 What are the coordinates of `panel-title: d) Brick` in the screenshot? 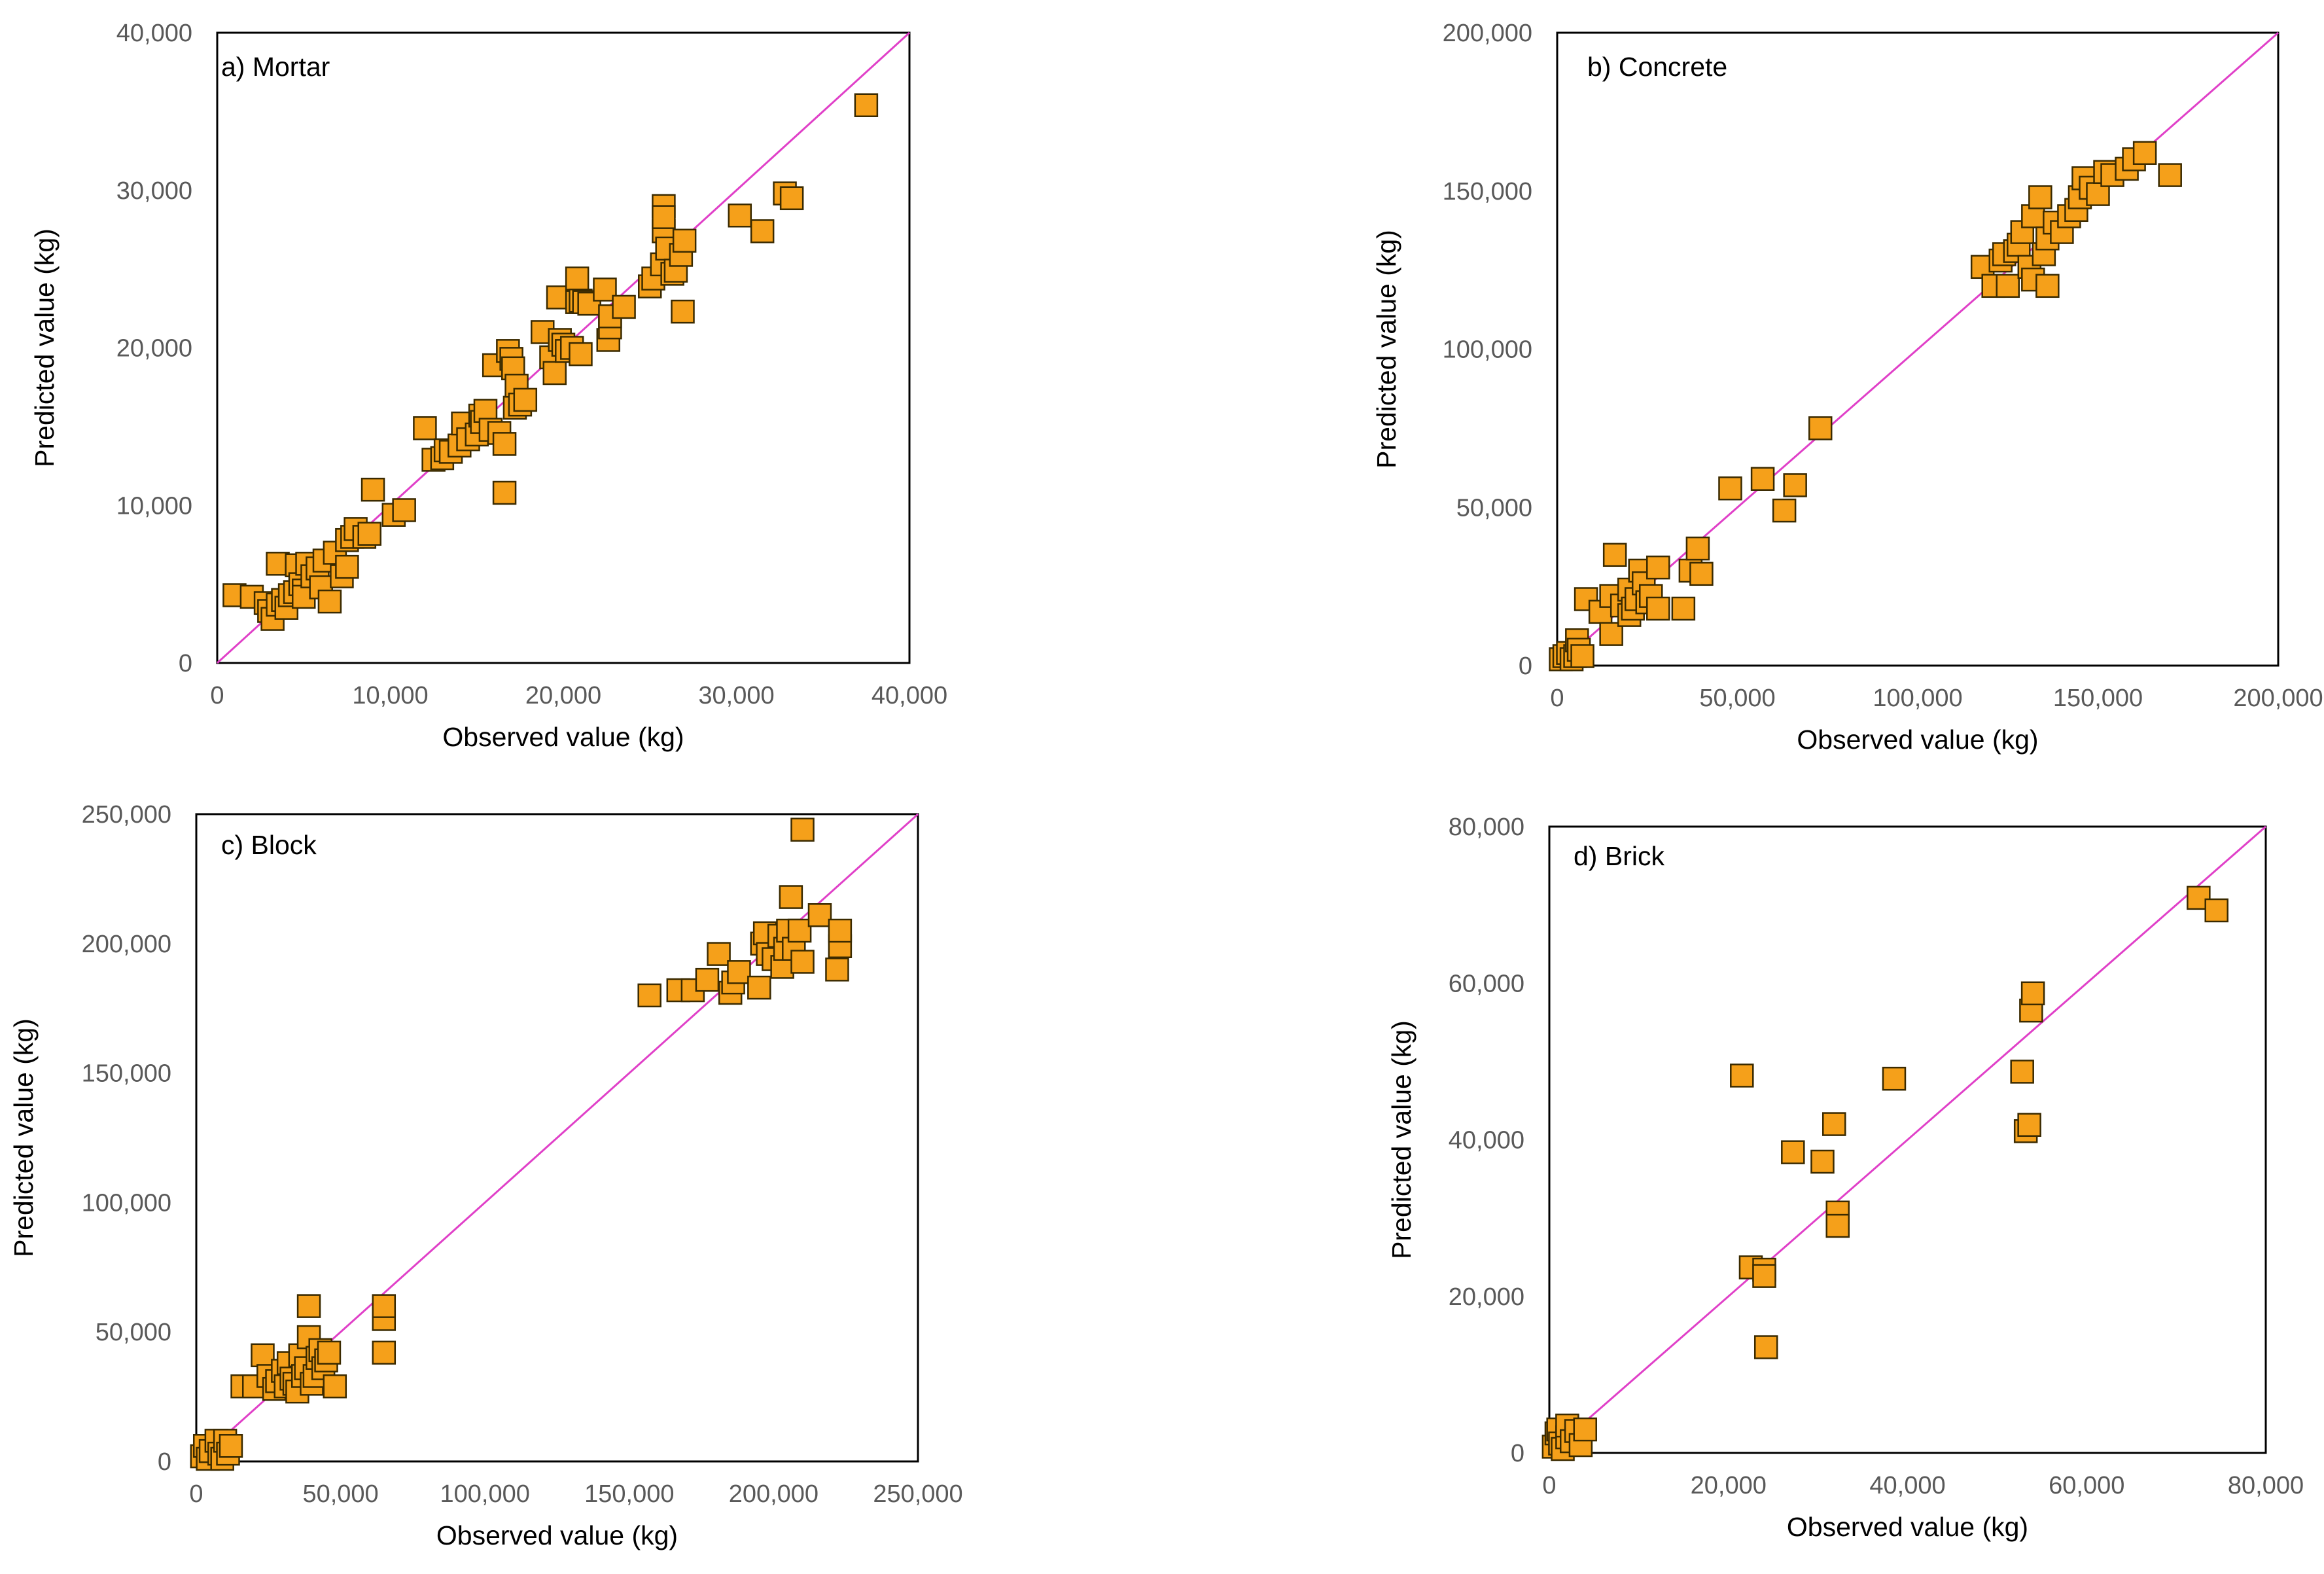 It's located at (1619, 856).